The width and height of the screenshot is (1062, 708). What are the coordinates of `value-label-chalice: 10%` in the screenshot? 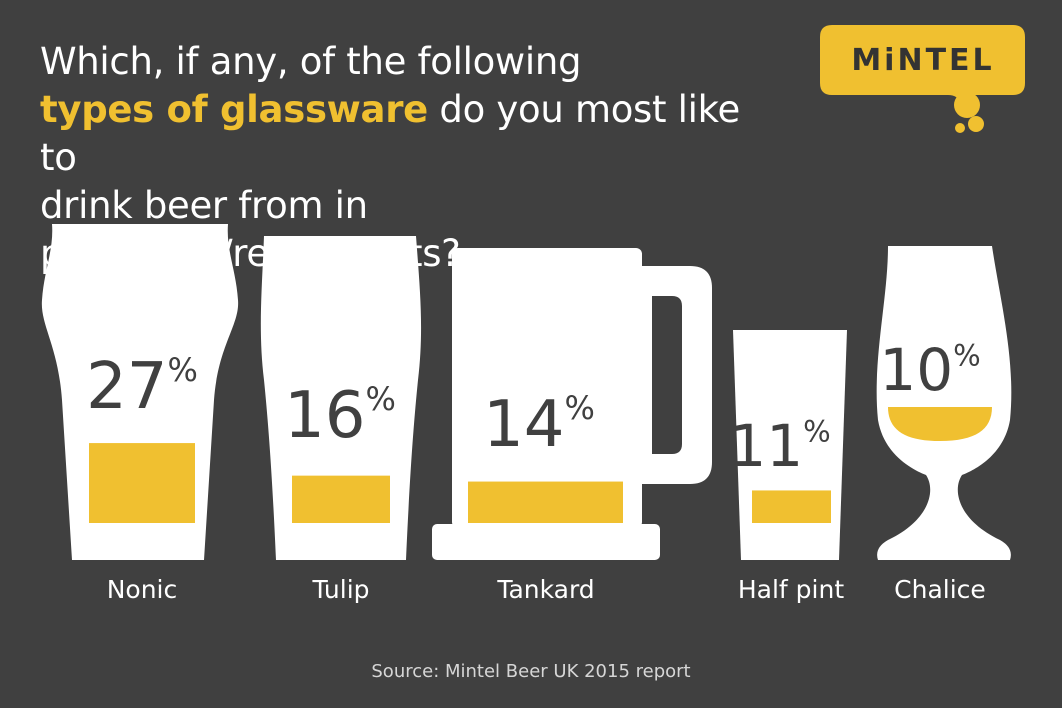 It's located at (929, 370).